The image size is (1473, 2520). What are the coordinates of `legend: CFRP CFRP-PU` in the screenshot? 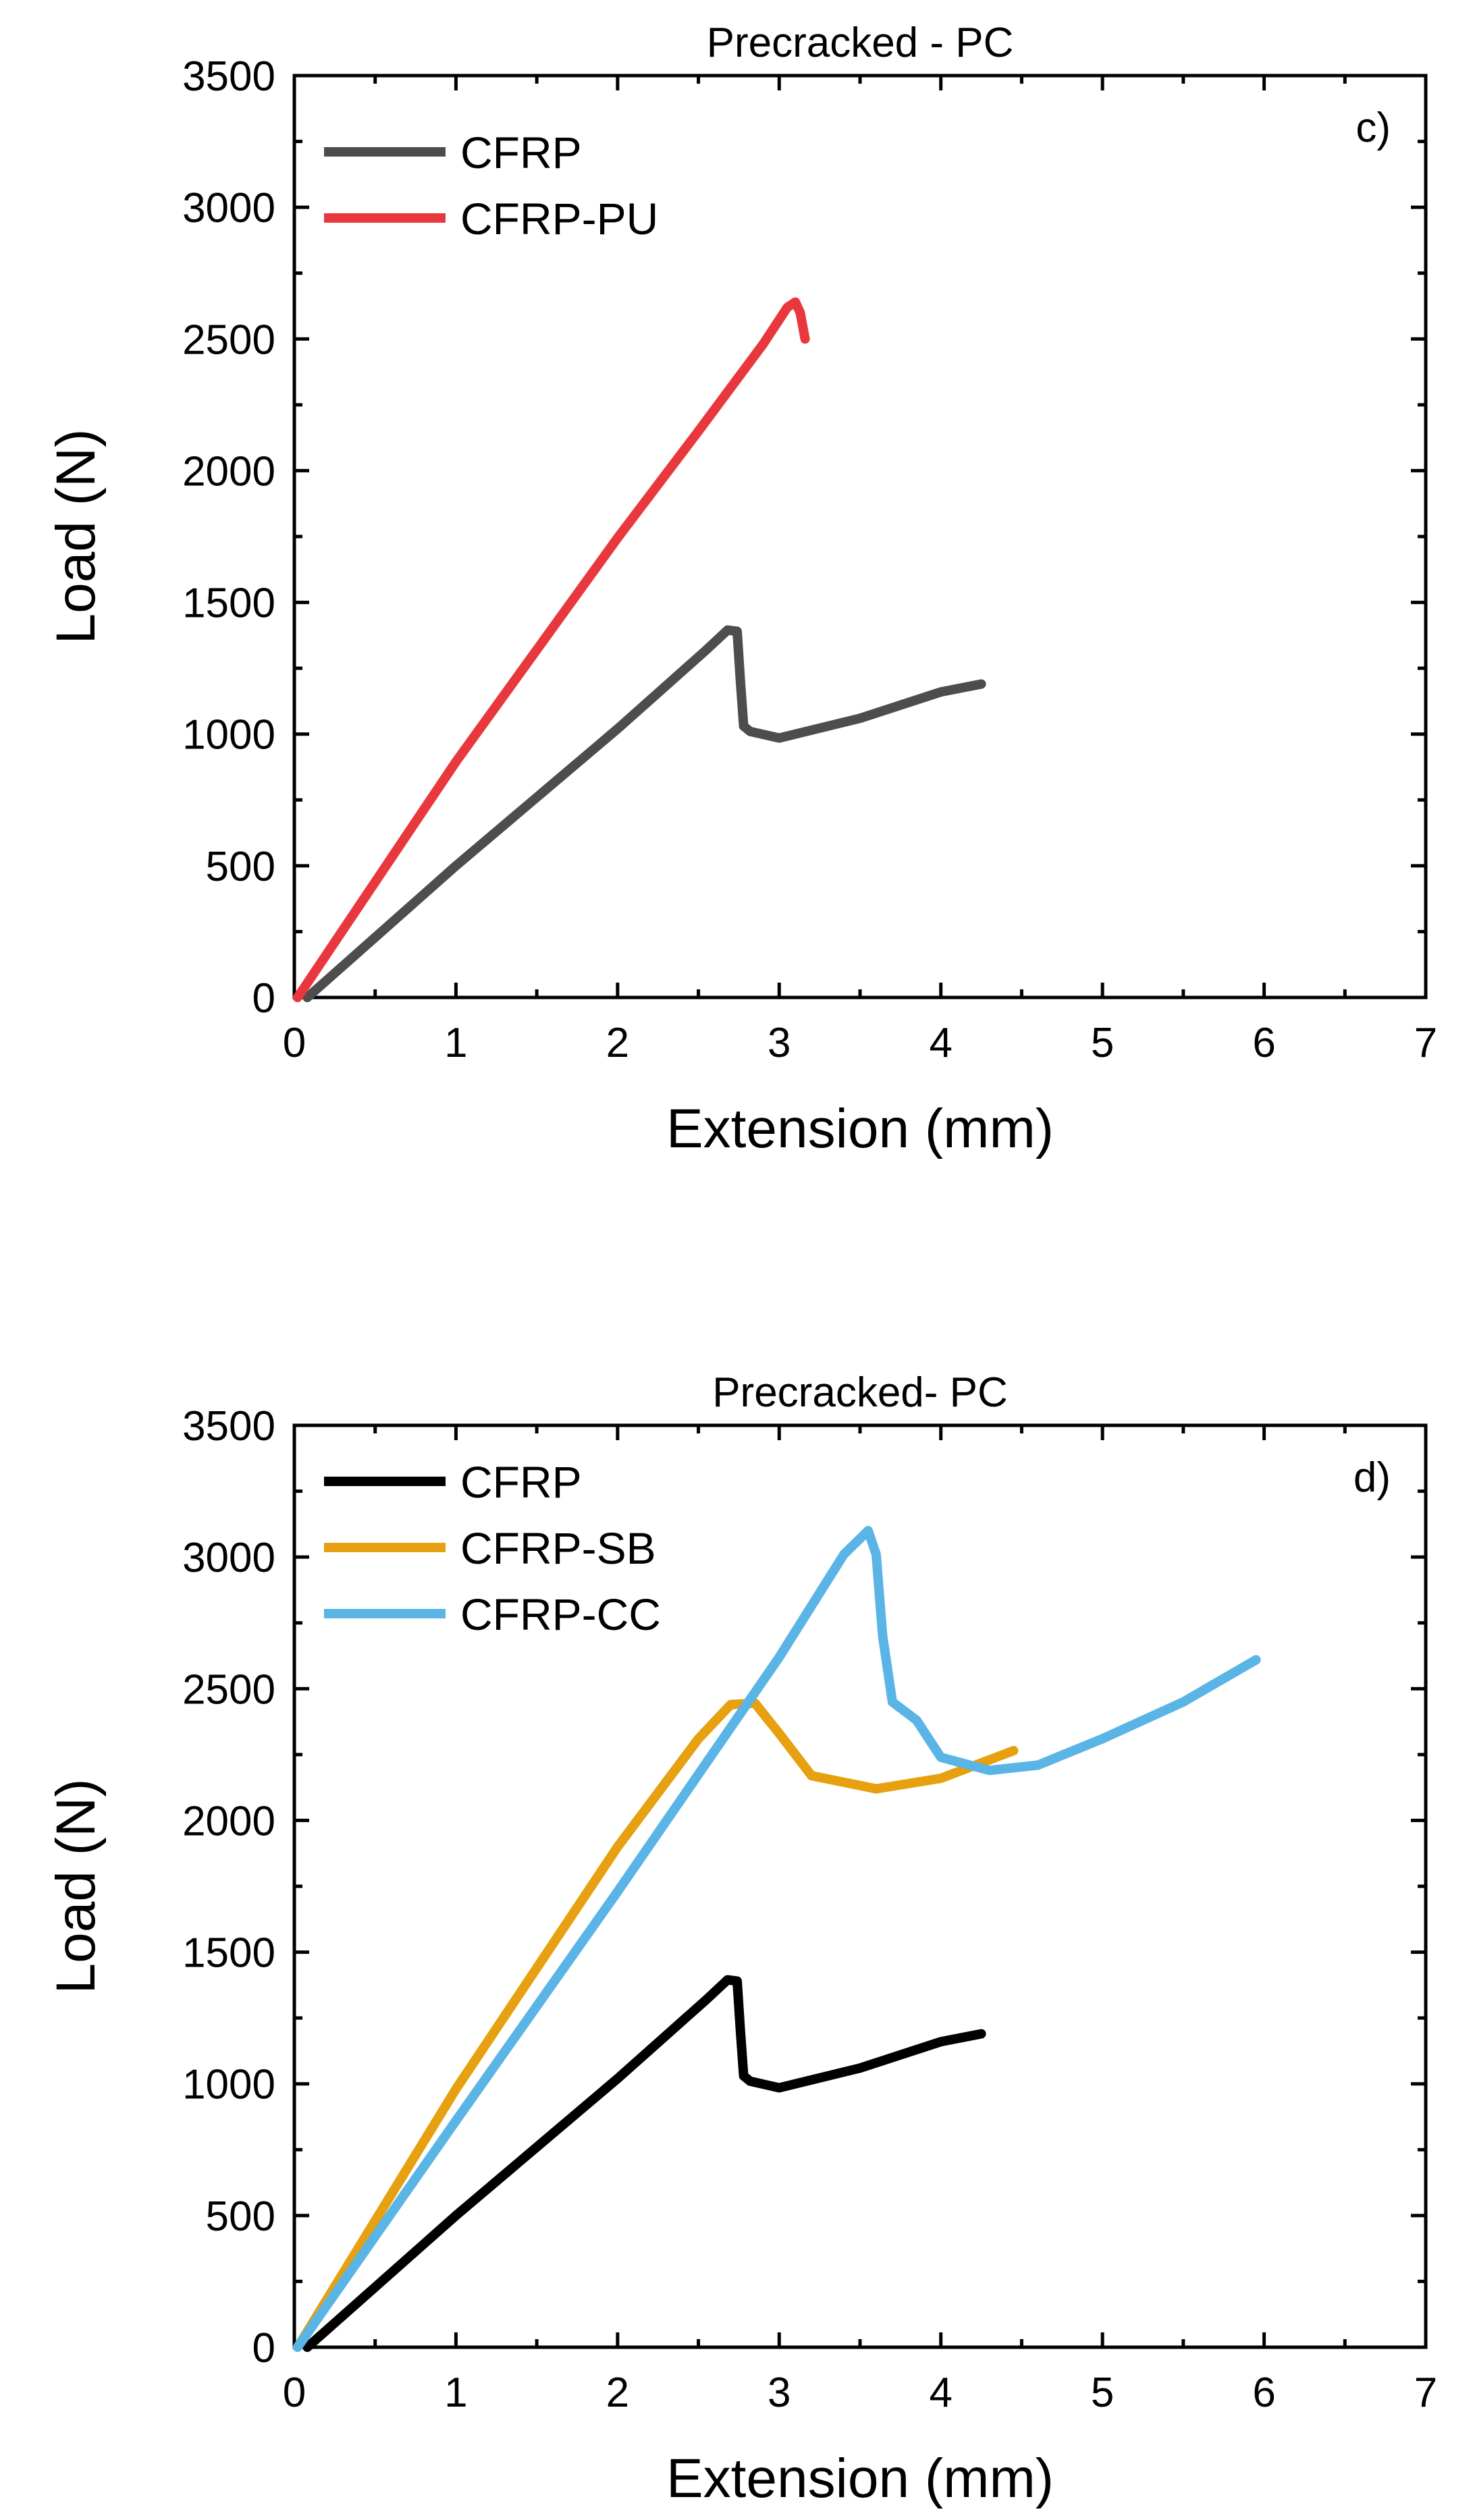 It's located at (491, 186).